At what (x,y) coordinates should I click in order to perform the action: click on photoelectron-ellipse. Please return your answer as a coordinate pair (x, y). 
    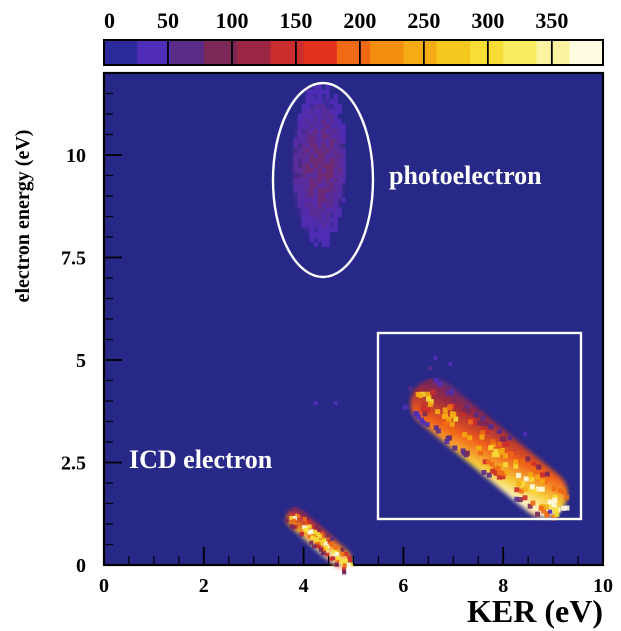
    Looking at the image, I should click on (323, 180).